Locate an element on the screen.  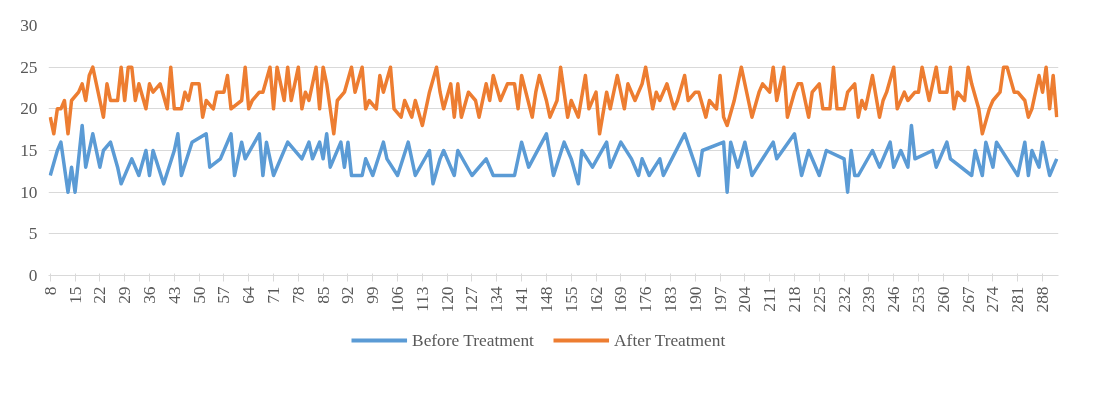
x-tick-label: 183 is located at coordinates (670, 299).